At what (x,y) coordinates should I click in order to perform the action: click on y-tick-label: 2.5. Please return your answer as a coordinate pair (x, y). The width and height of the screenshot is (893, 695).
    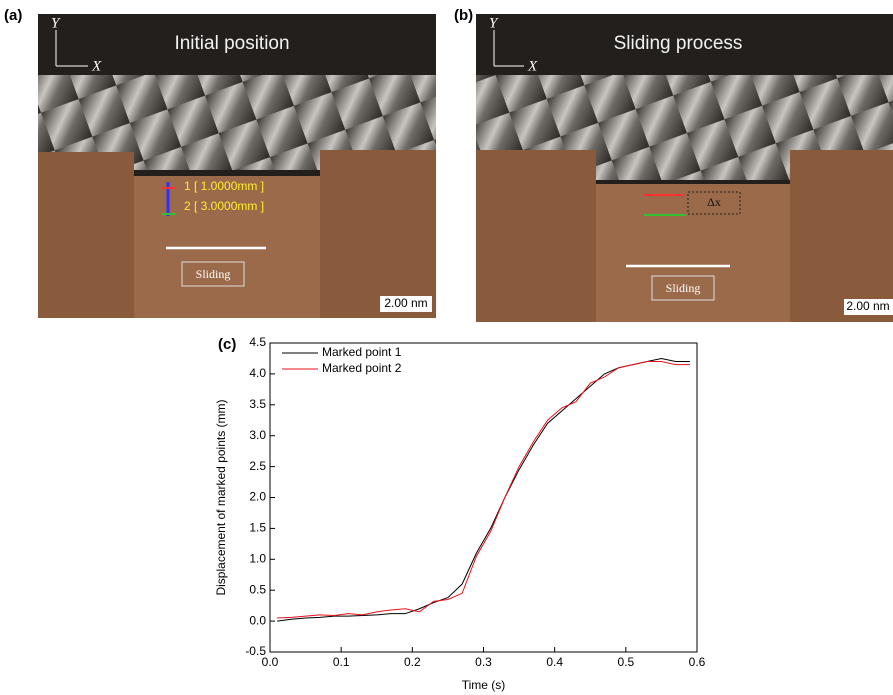
    Looking at the image, I should click on (257, 466).